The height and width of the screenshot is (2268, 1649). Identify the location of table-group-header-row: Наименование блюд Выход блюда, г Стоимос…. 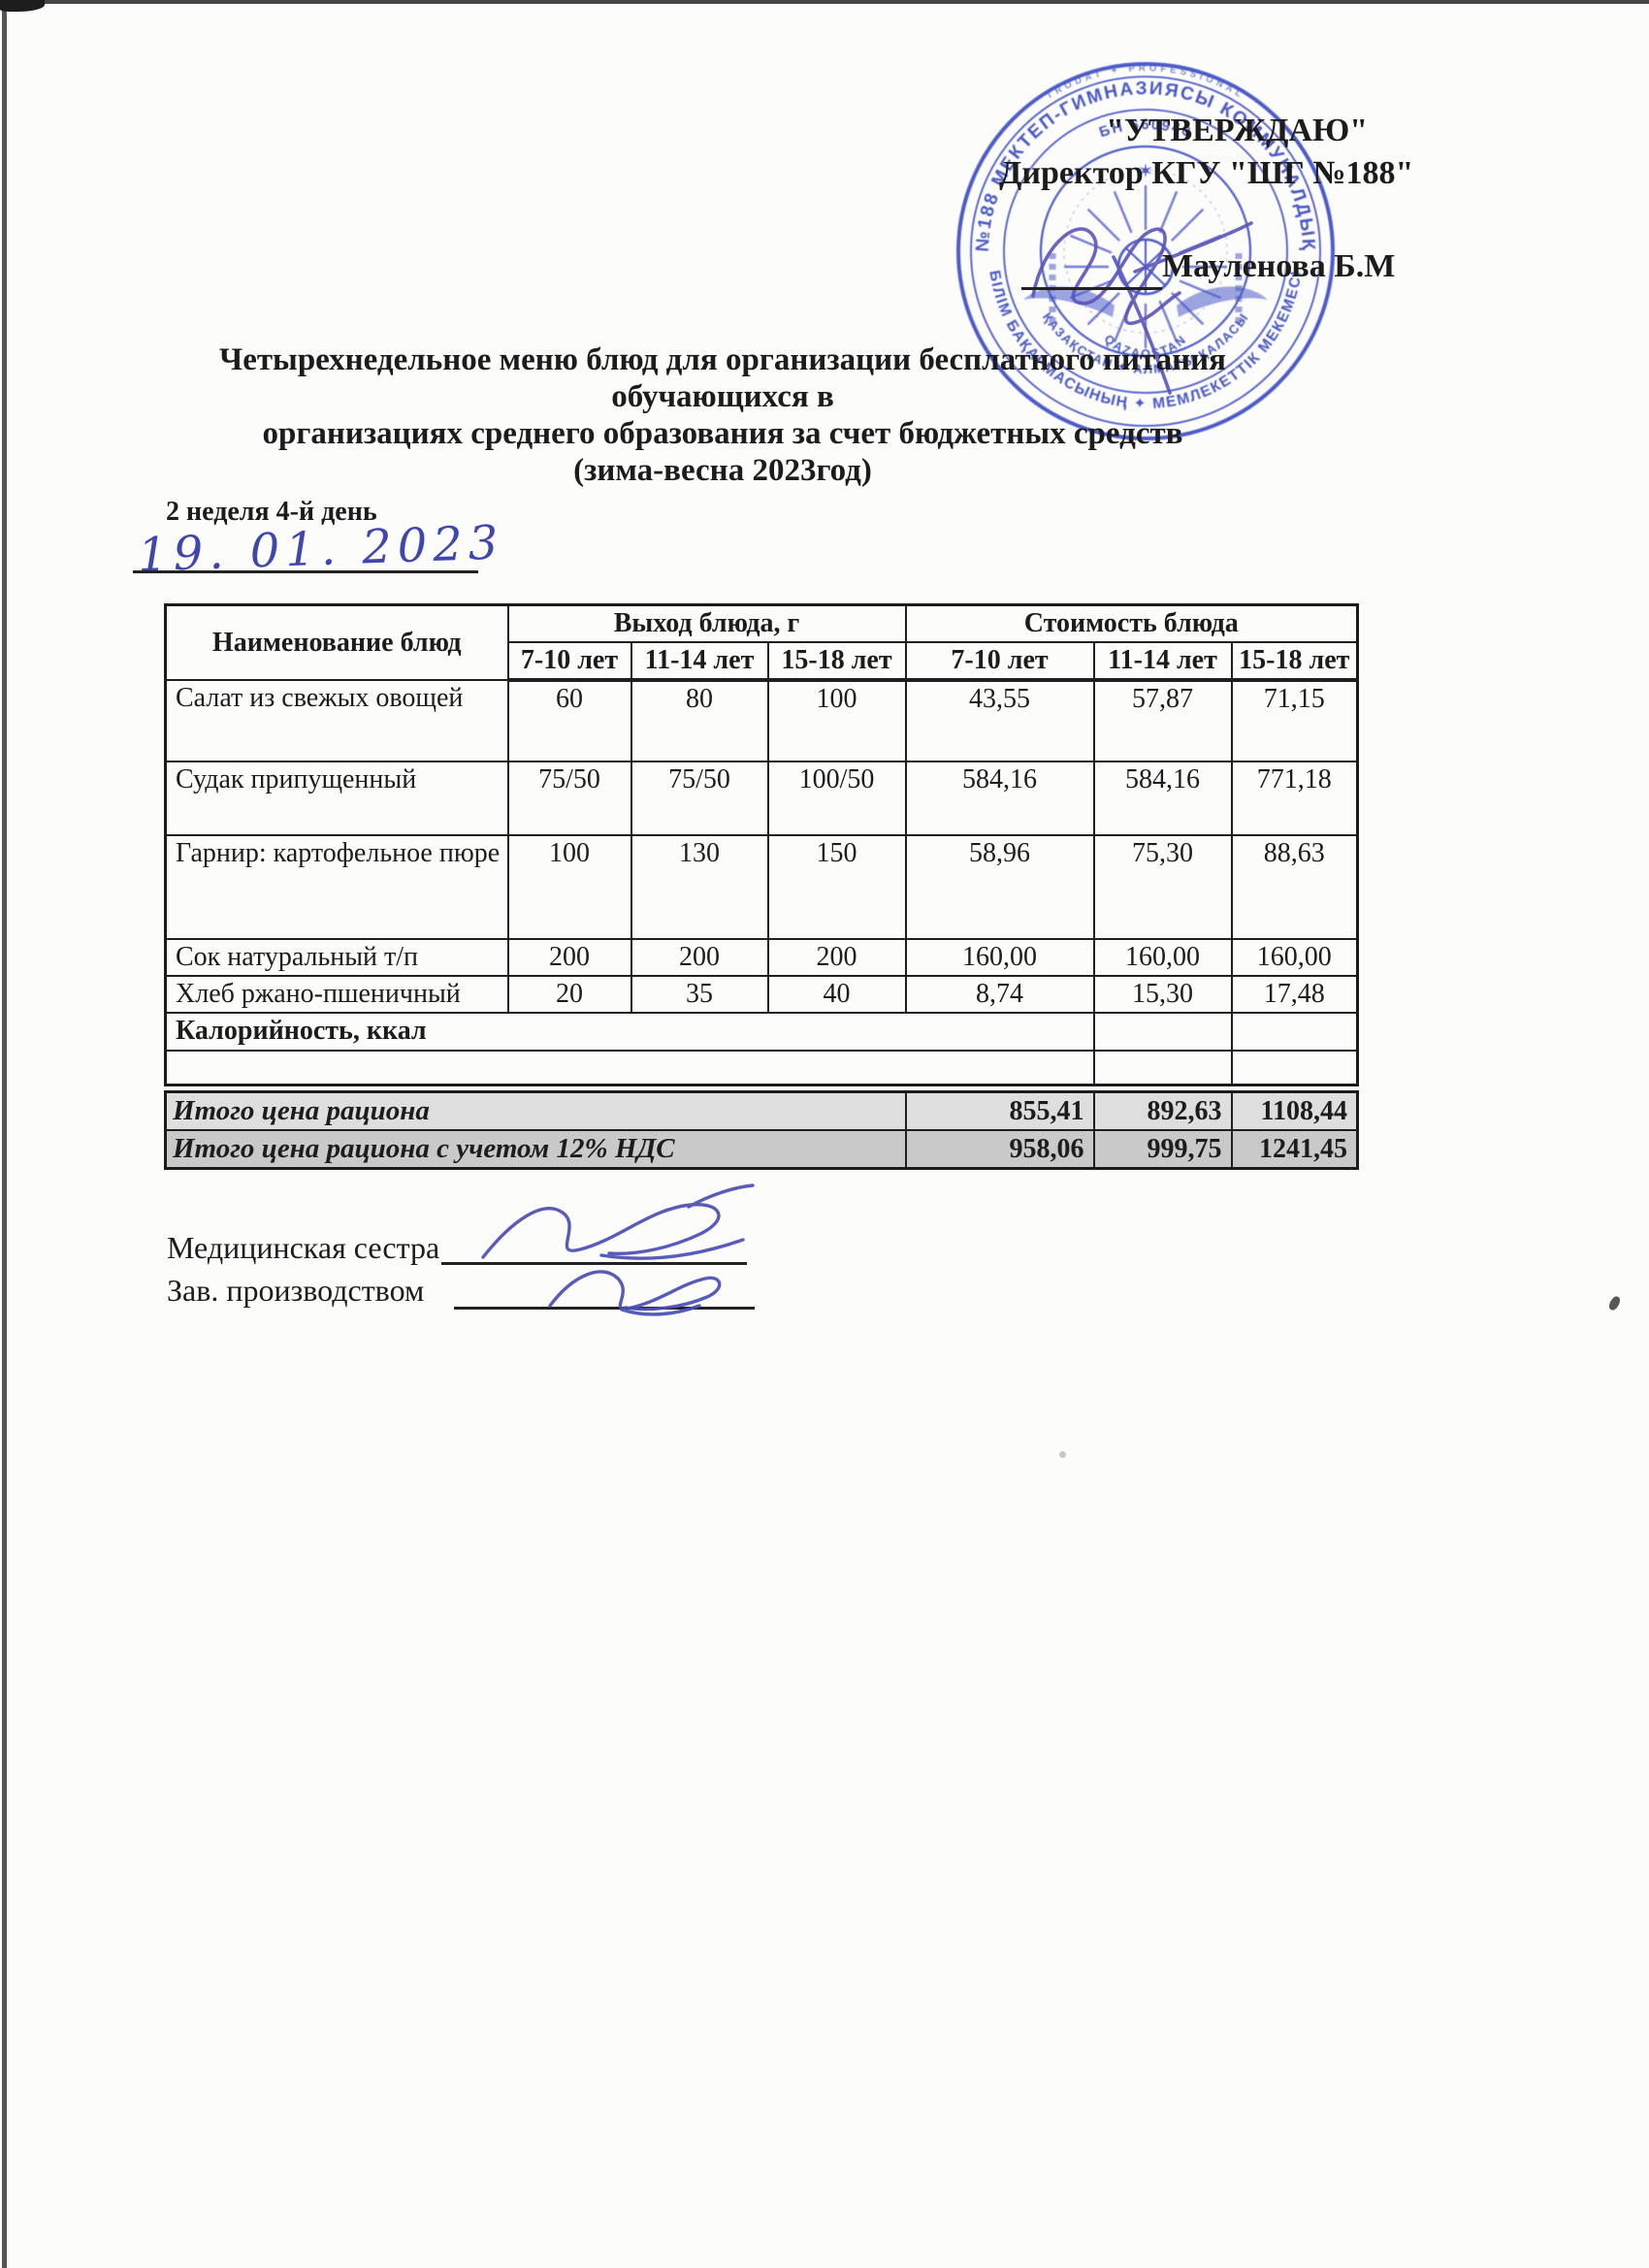
(761, 642).